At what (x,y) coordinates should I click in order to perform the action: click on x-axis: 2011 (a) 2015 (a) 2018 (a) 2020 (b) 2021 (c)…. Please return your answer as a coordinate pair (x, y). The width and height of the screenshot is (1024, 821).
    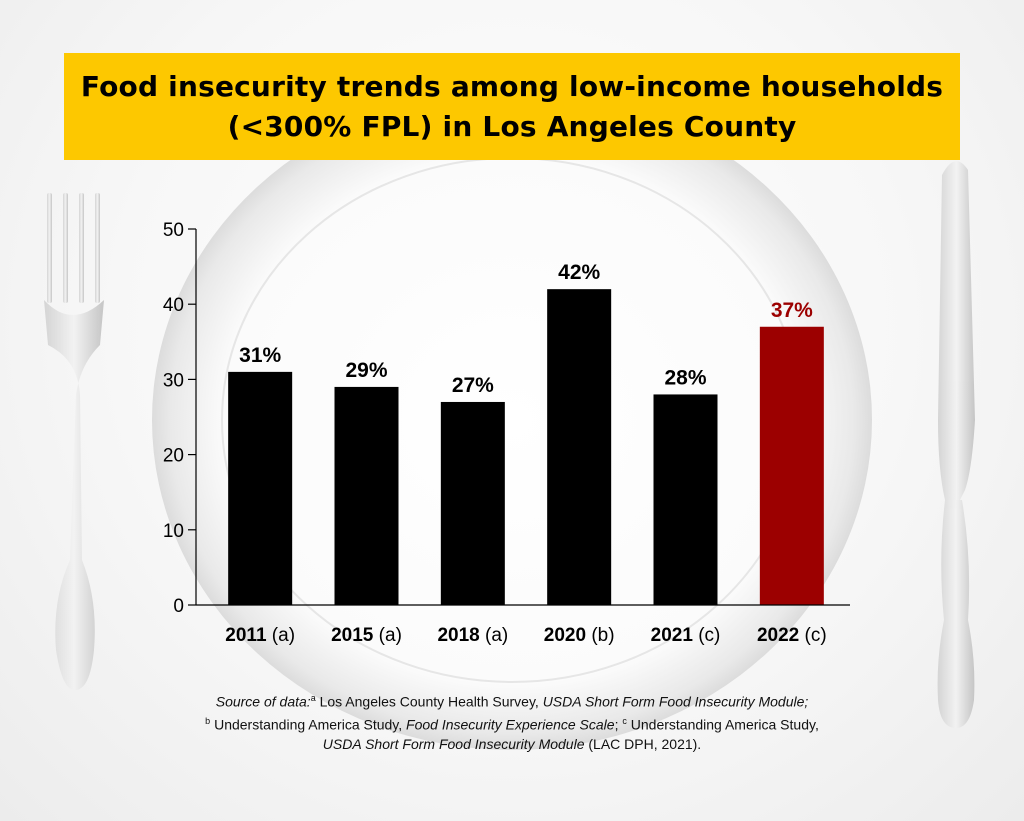
    Looking at the image, I should click on (523, 625).